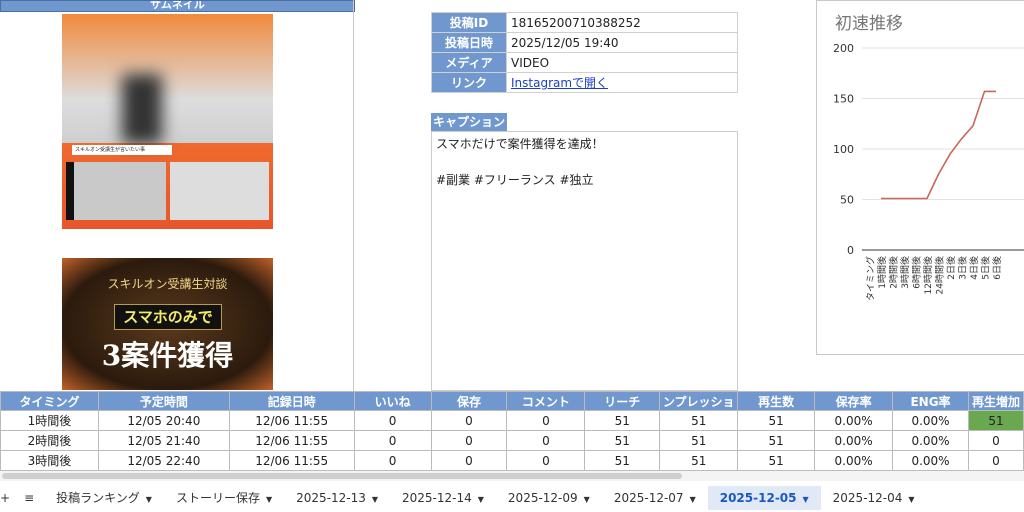  Describe the element at coordinates (843, 48) in the screenshot. I see `y-tick-label: 200` at that location.